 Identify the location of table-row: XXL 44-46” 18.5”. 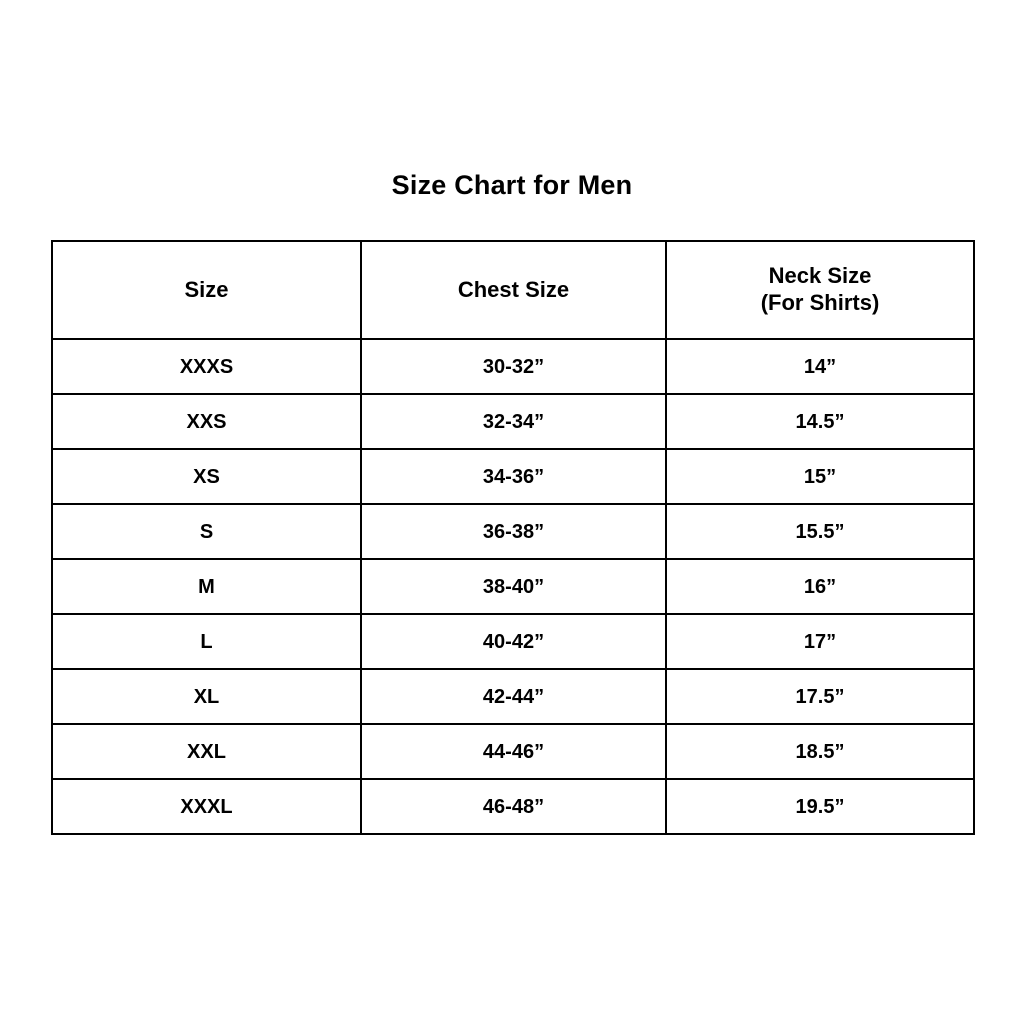
(513, 751).